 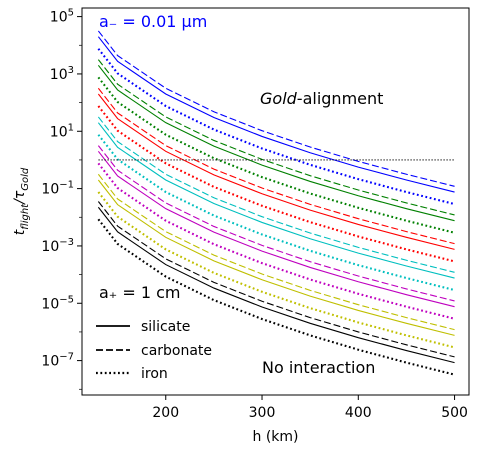 What do you see at coordinates (176, 351) in the screenshot?
I see `legend-label-carbonate: carbonate` at bounding box center [176, 351].